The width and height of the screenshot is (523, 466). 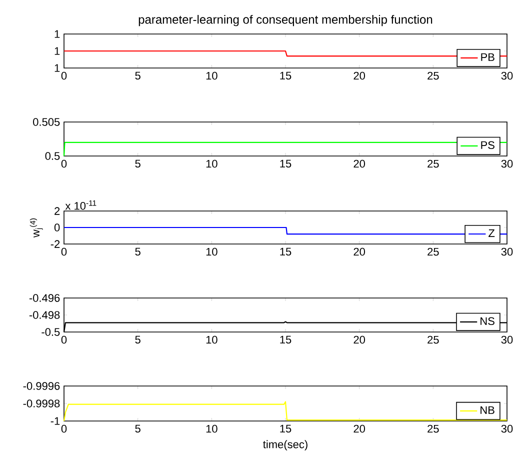 What do you see at coordinates (285, 445) in the screenshot?
I see `x-axis-title: time(sec)` at bounding box center [285, 445].